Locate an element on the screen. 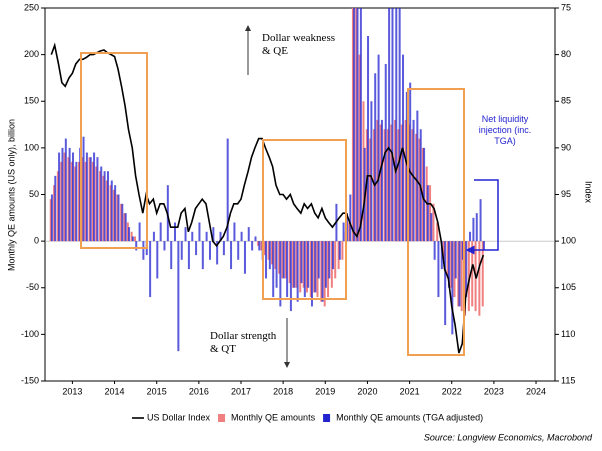 This screenshot has width=602, height=451. y-tick-label: 0 is located at coordinates (36, 241).